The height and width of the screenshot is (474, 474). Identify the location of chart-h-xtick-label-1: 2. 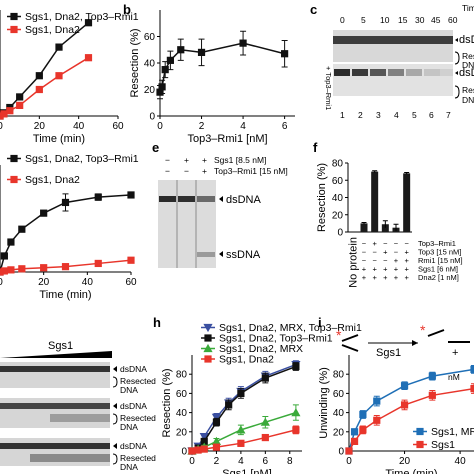
(217, 461).